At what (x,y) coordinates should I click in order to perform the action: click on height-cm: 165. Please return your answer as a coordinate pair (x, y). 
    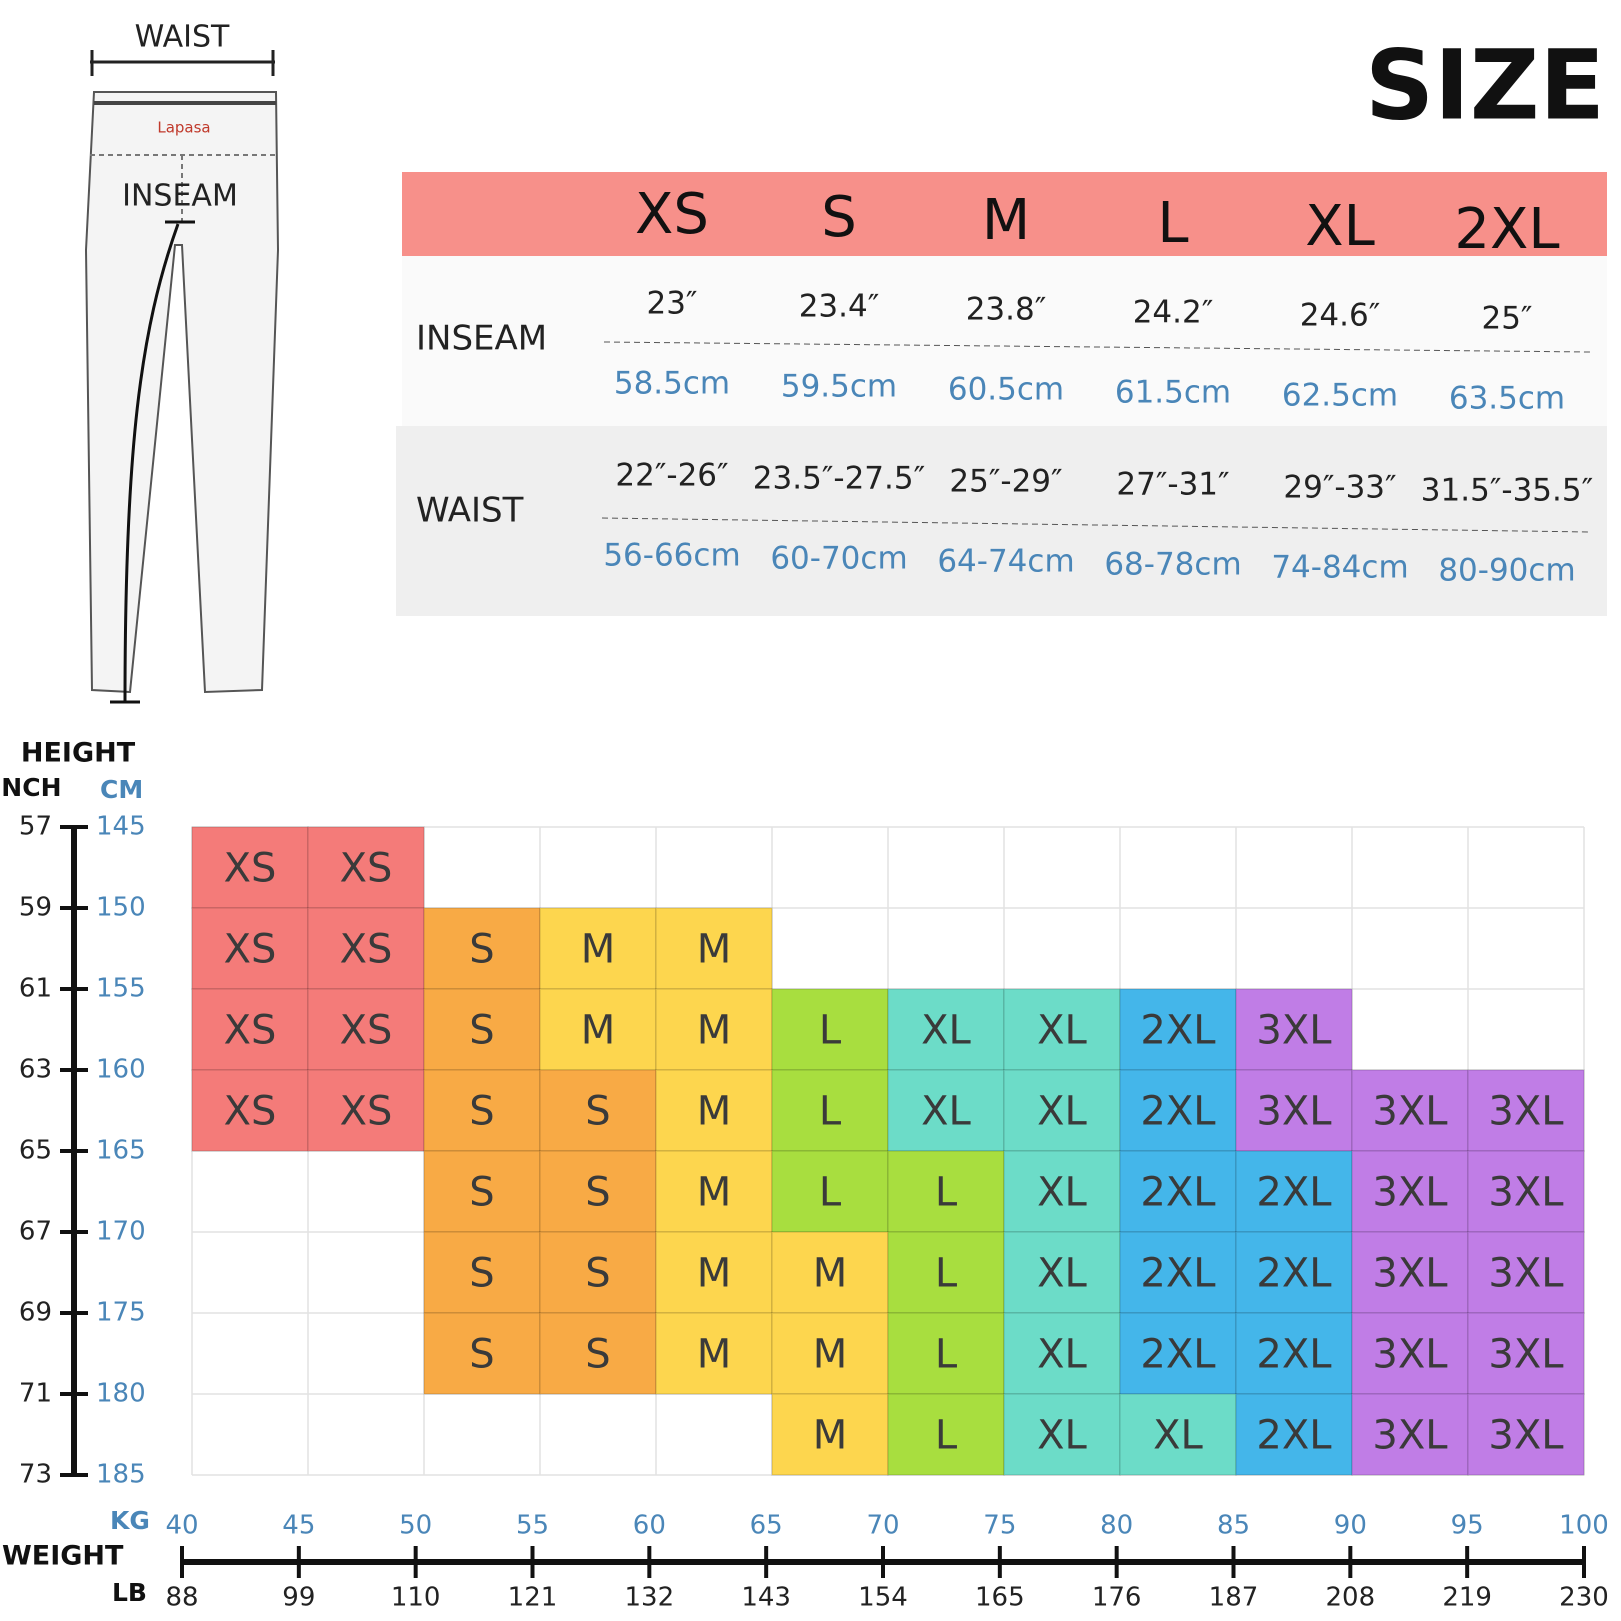
    Looking at the image, I should click on (121, 1151).